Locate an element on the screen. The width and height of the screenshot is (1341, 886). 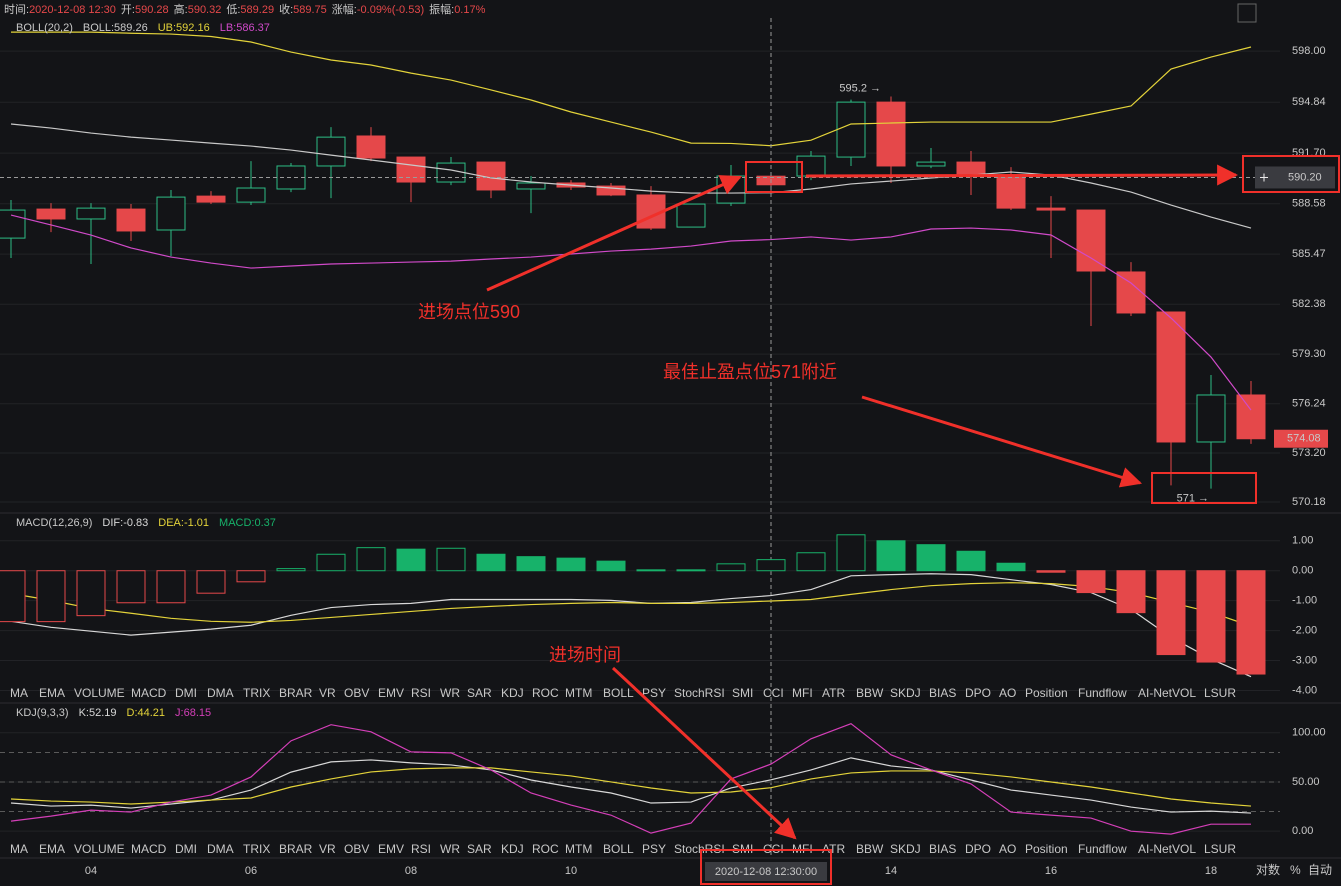
indicator-tab: CCI is located at coordinates (773, 693).